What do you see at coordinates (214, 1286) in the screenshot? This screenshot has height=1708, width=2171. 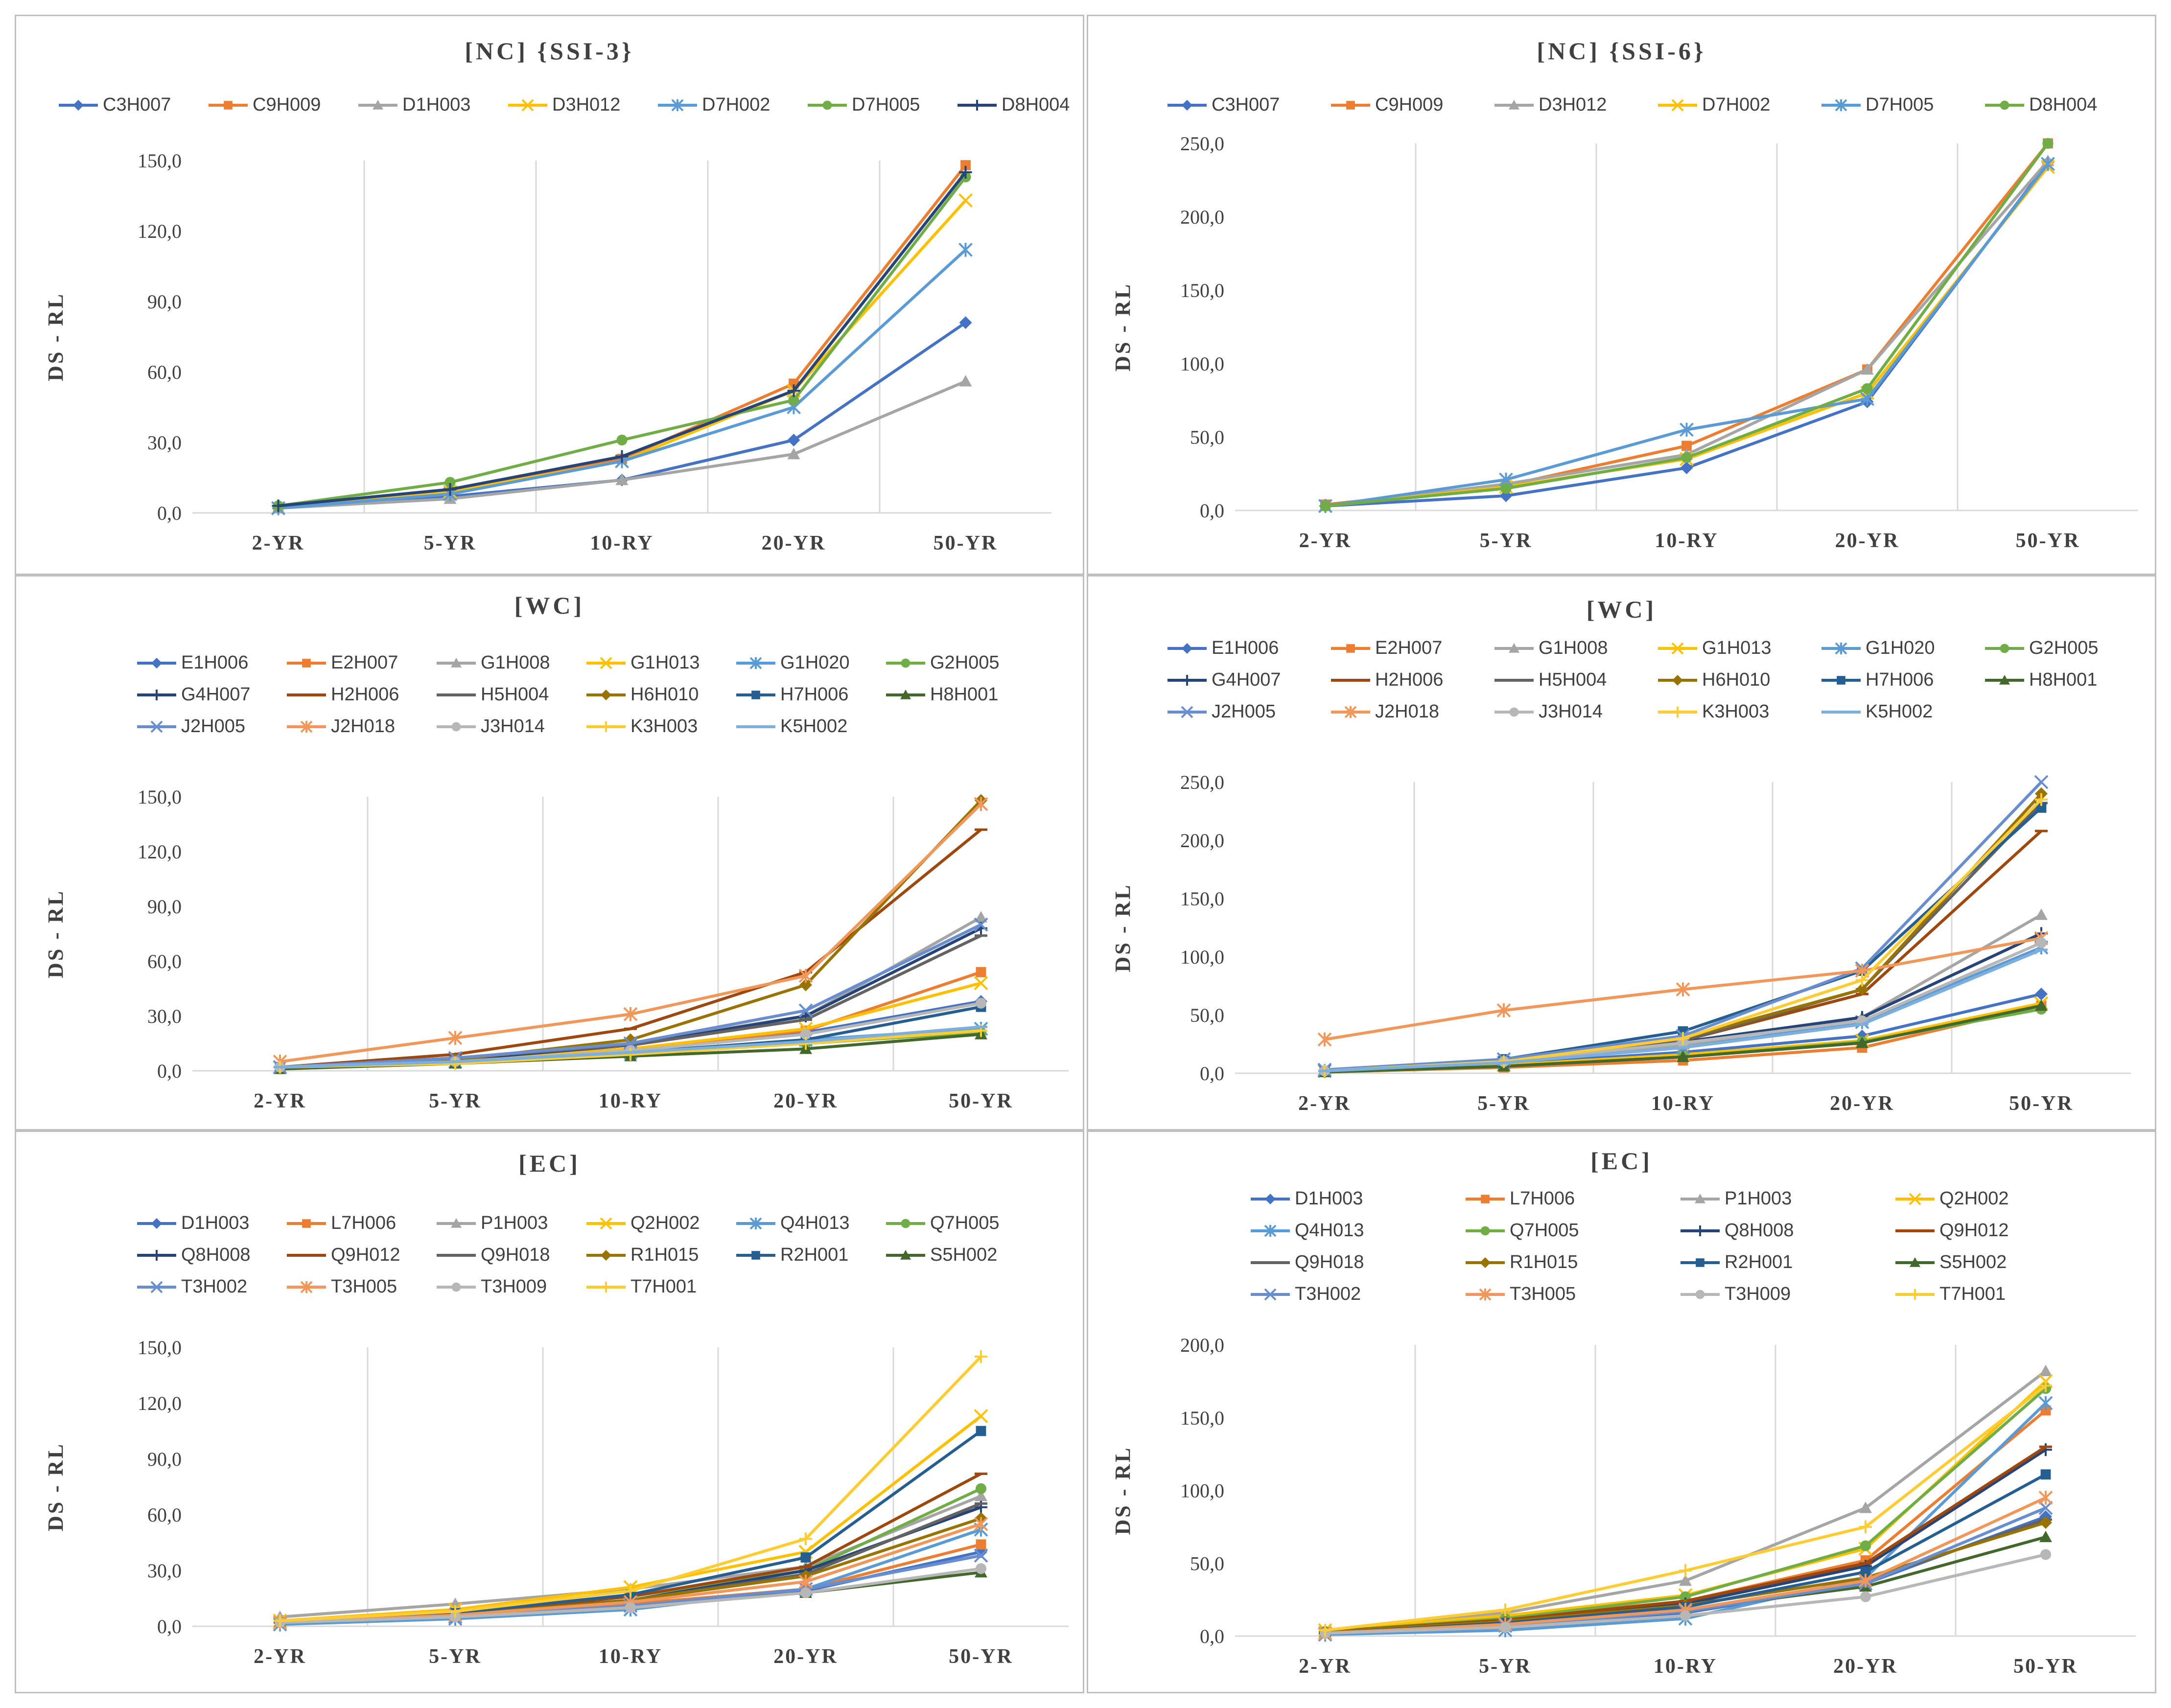 I see `legend-label: T3H002` at bounding box center [214, 1286].